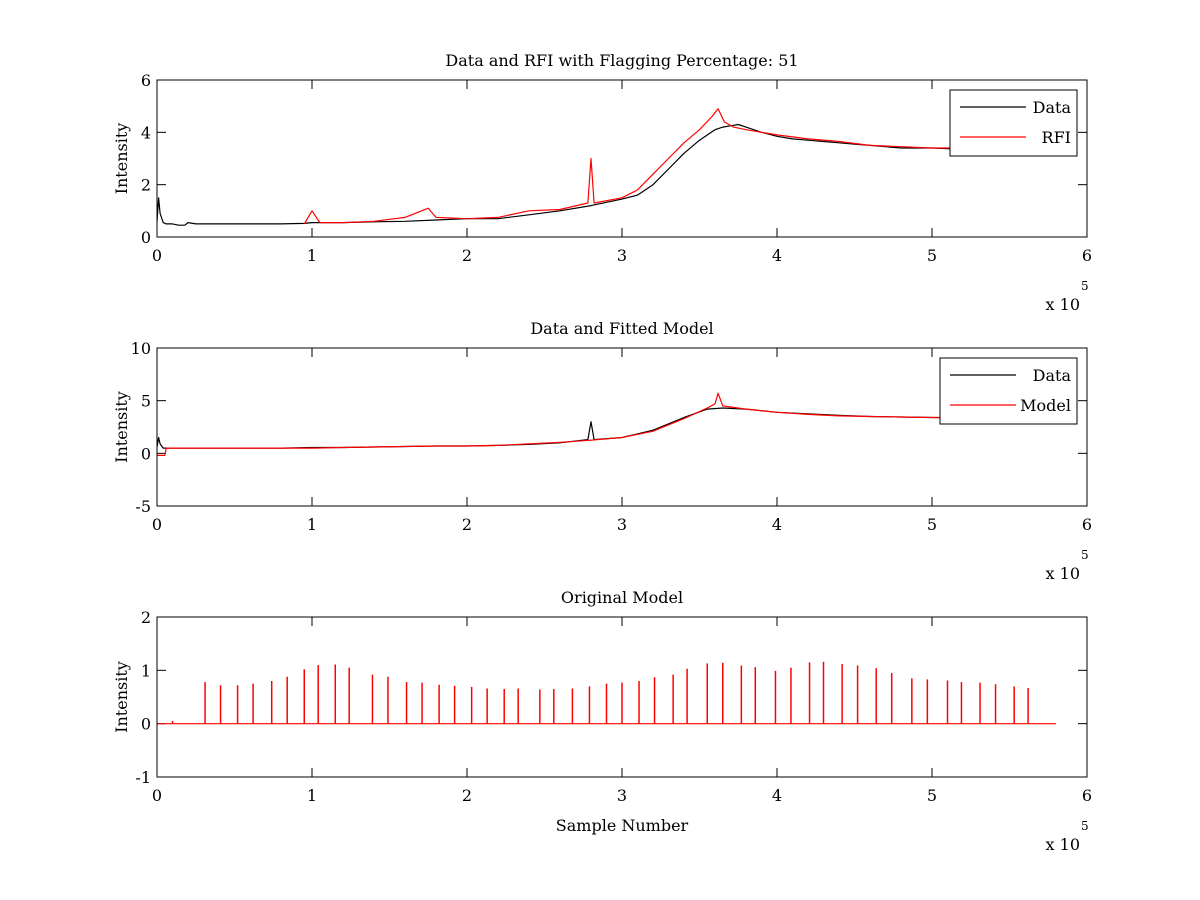  What do you see at coordinates (621, 328) in the screenshot?
I see `chart-title: Data and Fitted Model` at bounding box center [621, 328].